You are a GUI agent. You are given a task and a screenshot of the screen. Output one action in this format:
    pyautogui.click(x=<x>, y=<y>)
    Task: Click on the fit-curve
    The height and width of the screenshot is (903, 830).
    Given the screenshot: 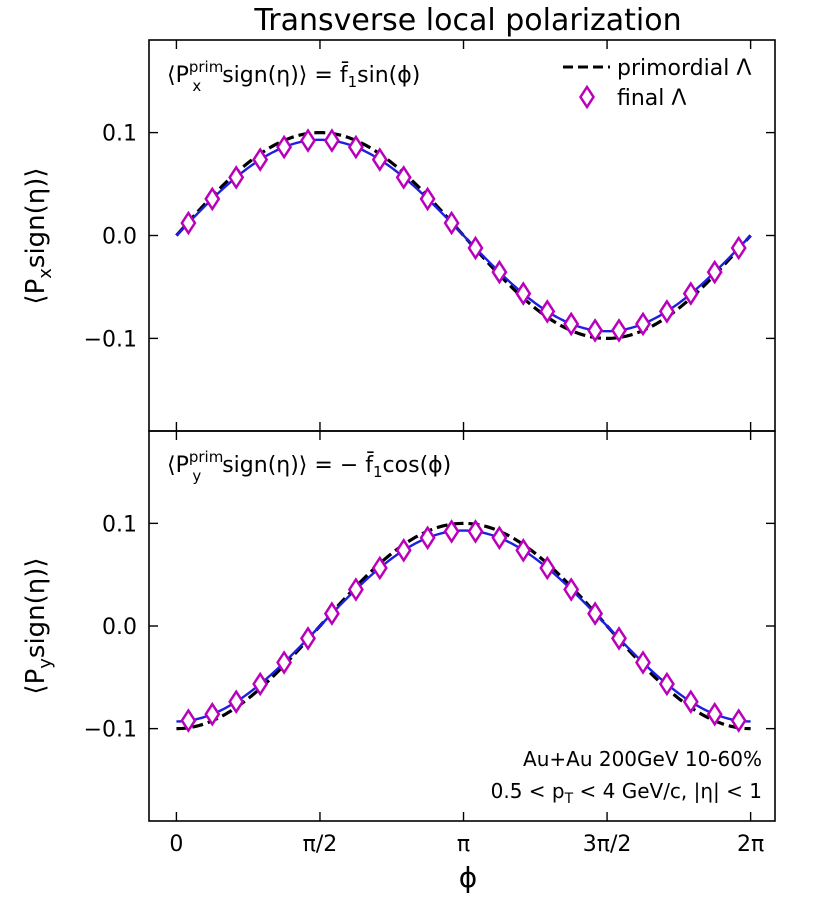 What is the action you would take?
    pyautogui.click(x=463, y=626)
    